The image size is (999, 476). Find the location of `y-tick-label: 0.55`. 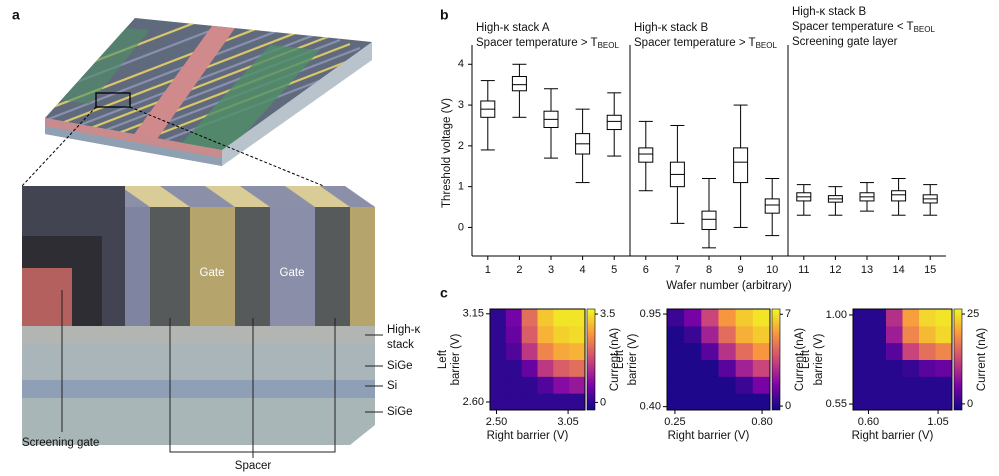

y-tick-label: 0.55 is located at coordinates (836, 404).